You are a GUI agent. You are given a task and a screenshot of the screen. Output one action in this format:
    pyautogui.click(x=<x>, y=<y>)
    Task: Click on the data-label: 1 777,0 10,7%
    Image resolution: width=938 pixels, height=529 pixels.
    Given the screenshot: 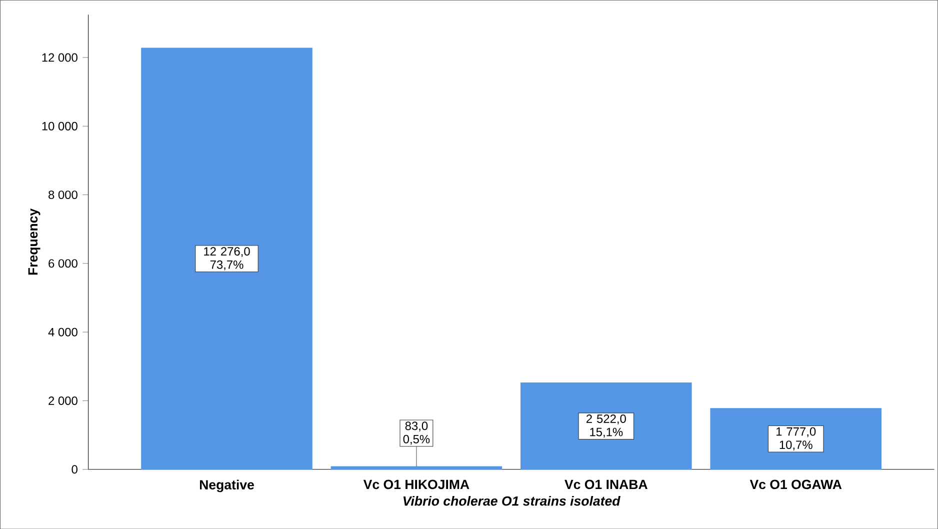 What is the action you would take?
    pyautogui.click(x=796, y=438)
    